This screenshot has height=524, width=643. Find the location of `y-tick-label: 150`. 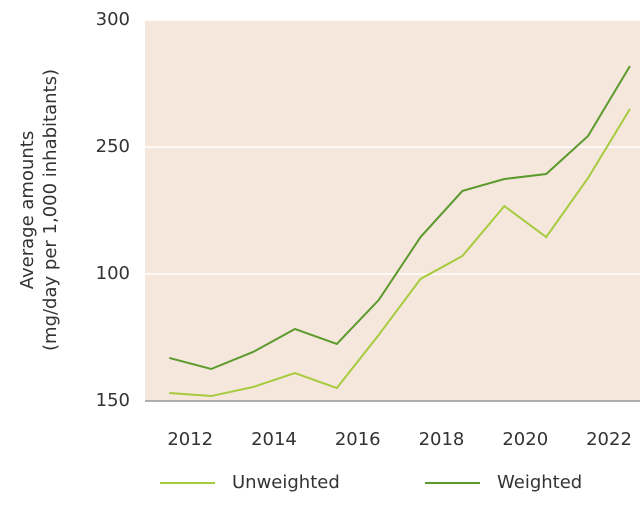

y-tick-label: 150 is located at coordinates (113, 400).